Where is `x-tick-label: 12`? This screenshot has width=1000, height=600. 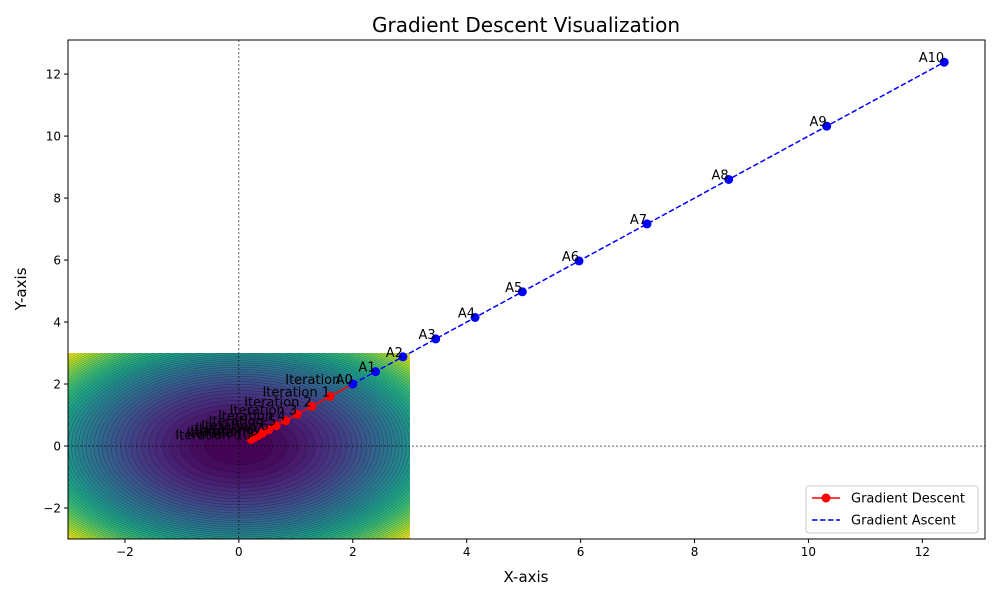 x-tick-label: 12 is located at coordinates (922, 552).